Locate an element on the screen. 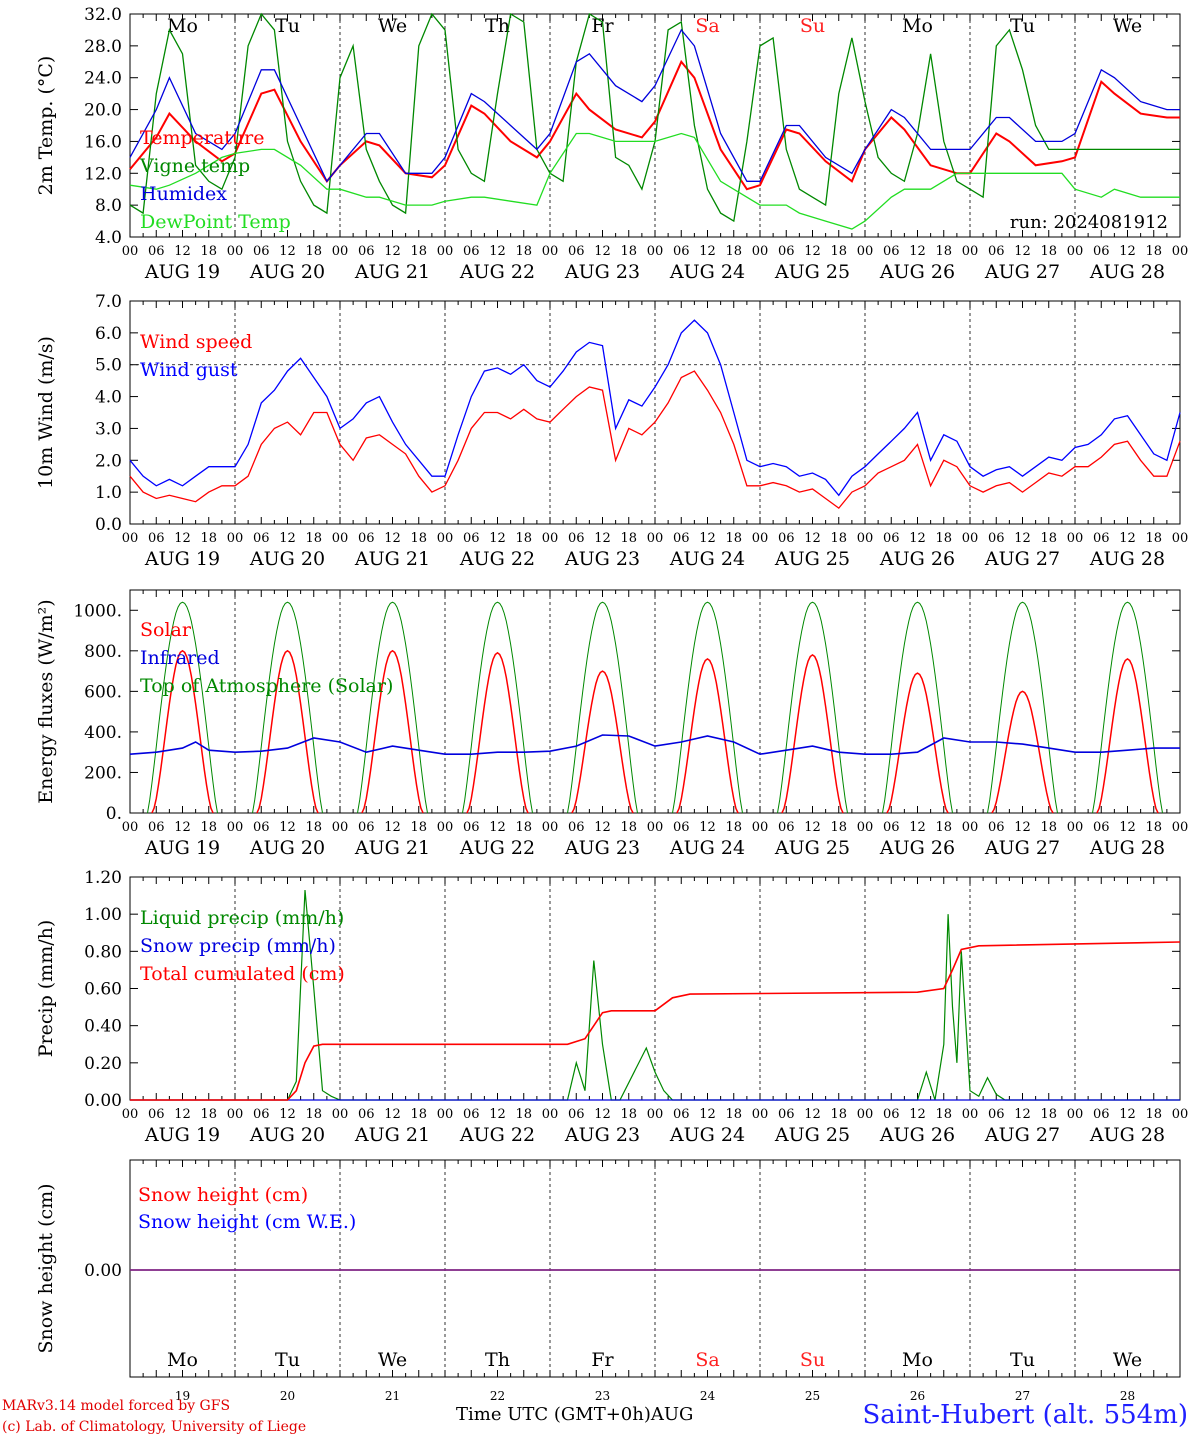 Image resolution: width=1194 pixels, height=1440 pixels. model-credit: MARv3.14 model forced by GFS is located at coordinates (116, 1406).